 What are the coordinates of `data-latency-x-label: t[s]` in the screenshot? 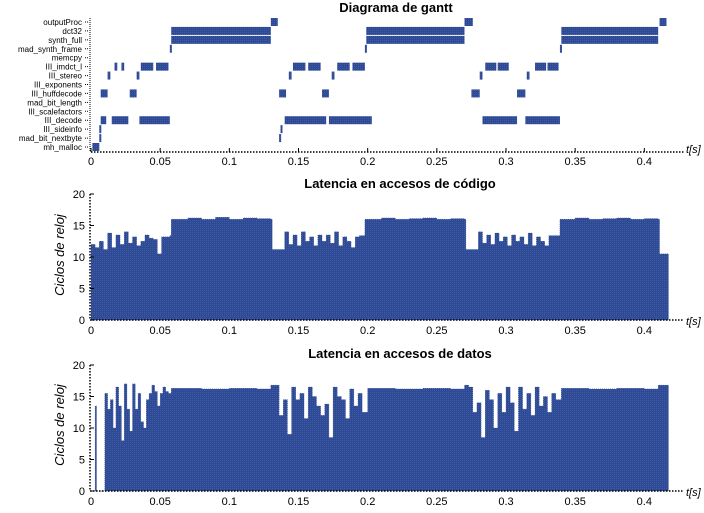 It's located at (694, 493).